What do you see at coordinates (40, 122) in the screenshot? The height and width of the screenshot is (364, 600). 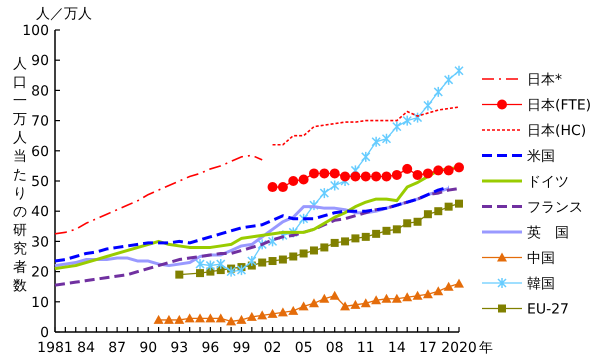 I see `y-tick-label: 70` at bounding box center [40, 122].